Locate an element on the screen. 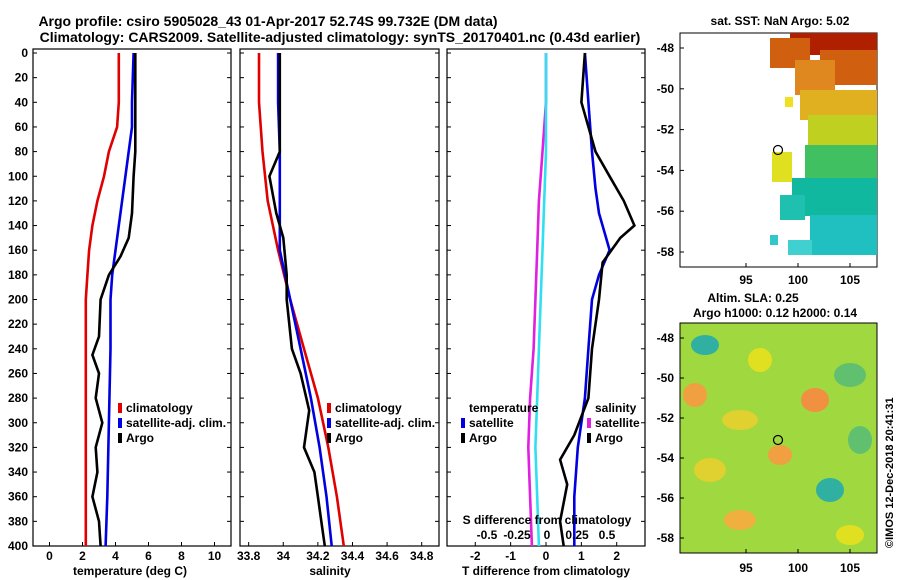 The image size is (900, 580). depth-tick-label: 0 is located at coordinates (24, 53).